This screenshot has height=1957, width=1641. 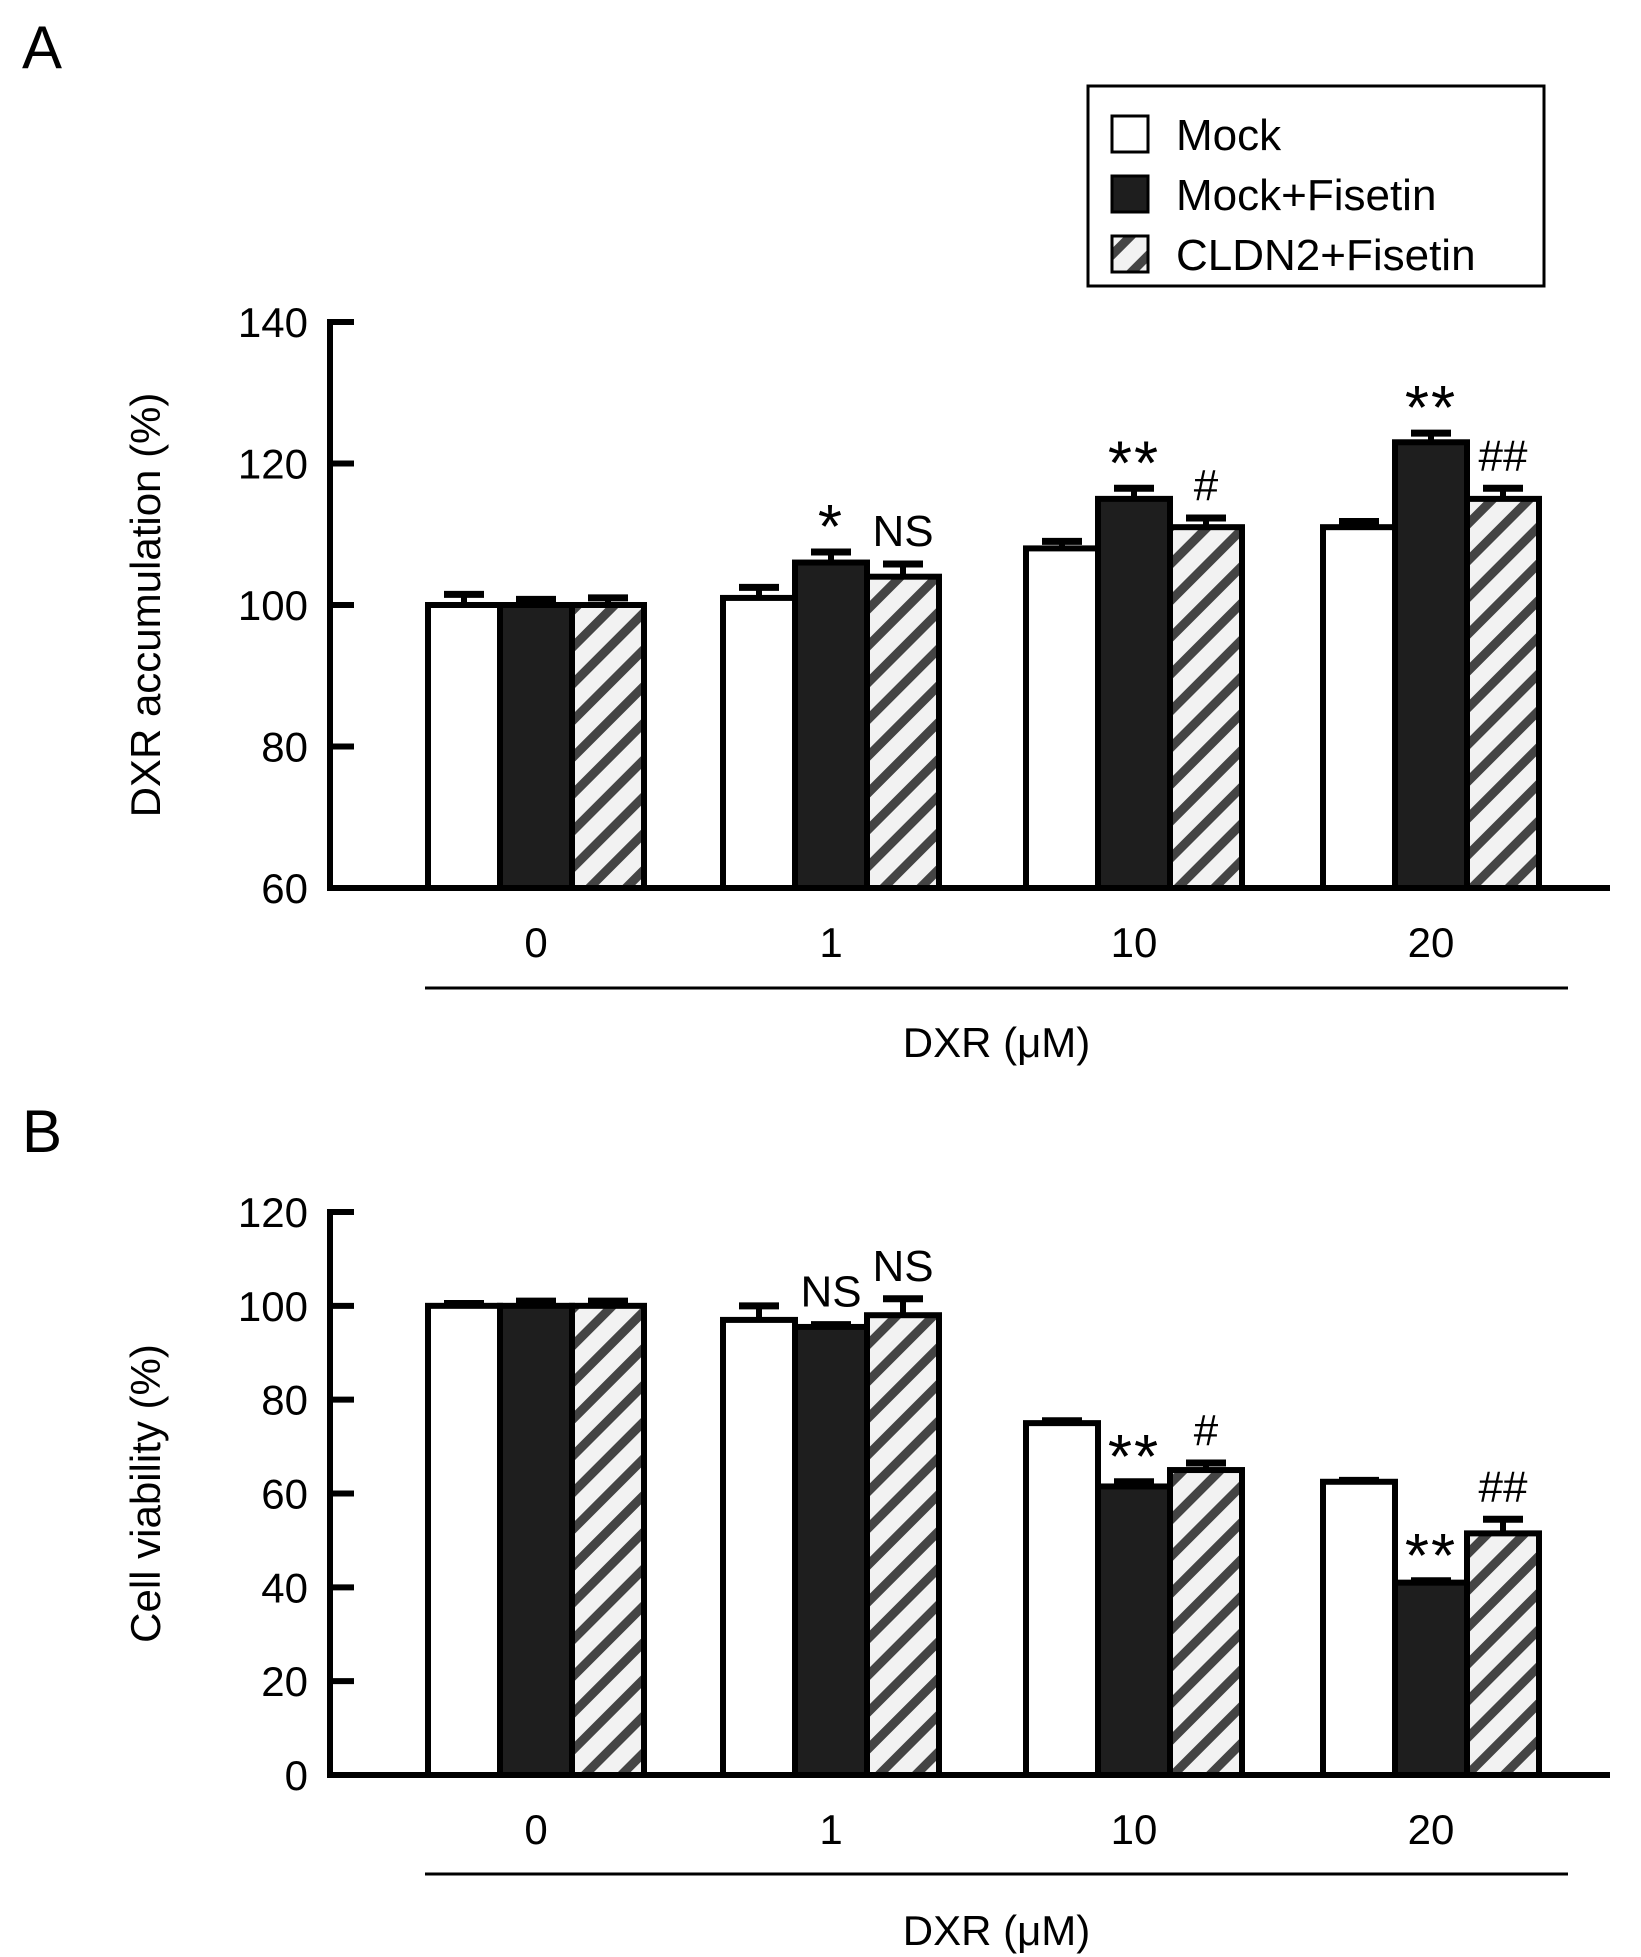 I want to click on y-tick-label: 0, so click(x=296, y=1775).